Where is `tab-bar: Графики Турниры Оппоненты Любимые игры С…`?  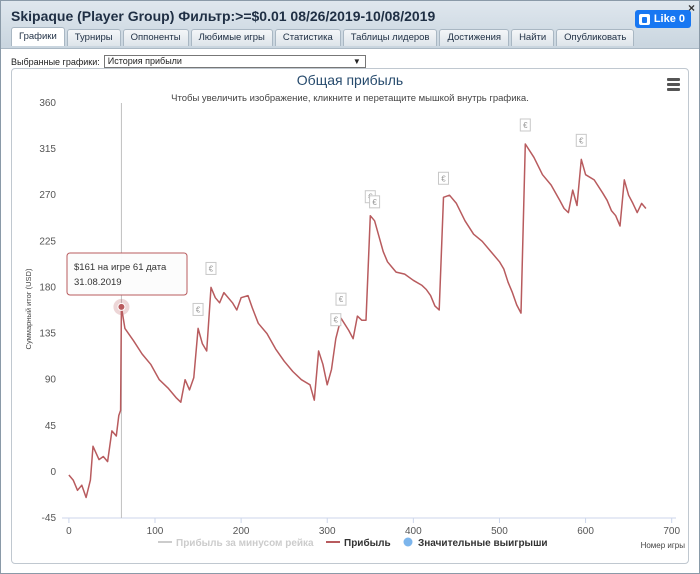 tab-bar: Графики Турниры Оппоненты Любимые игры С… is located at coordinates (323, 36).